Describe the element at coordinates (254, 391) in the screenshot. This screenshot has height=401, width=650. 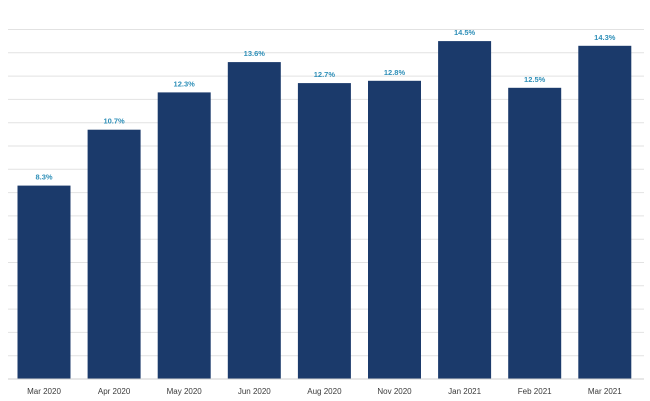
I see `x-tick-label: Jun 2020` at that location.